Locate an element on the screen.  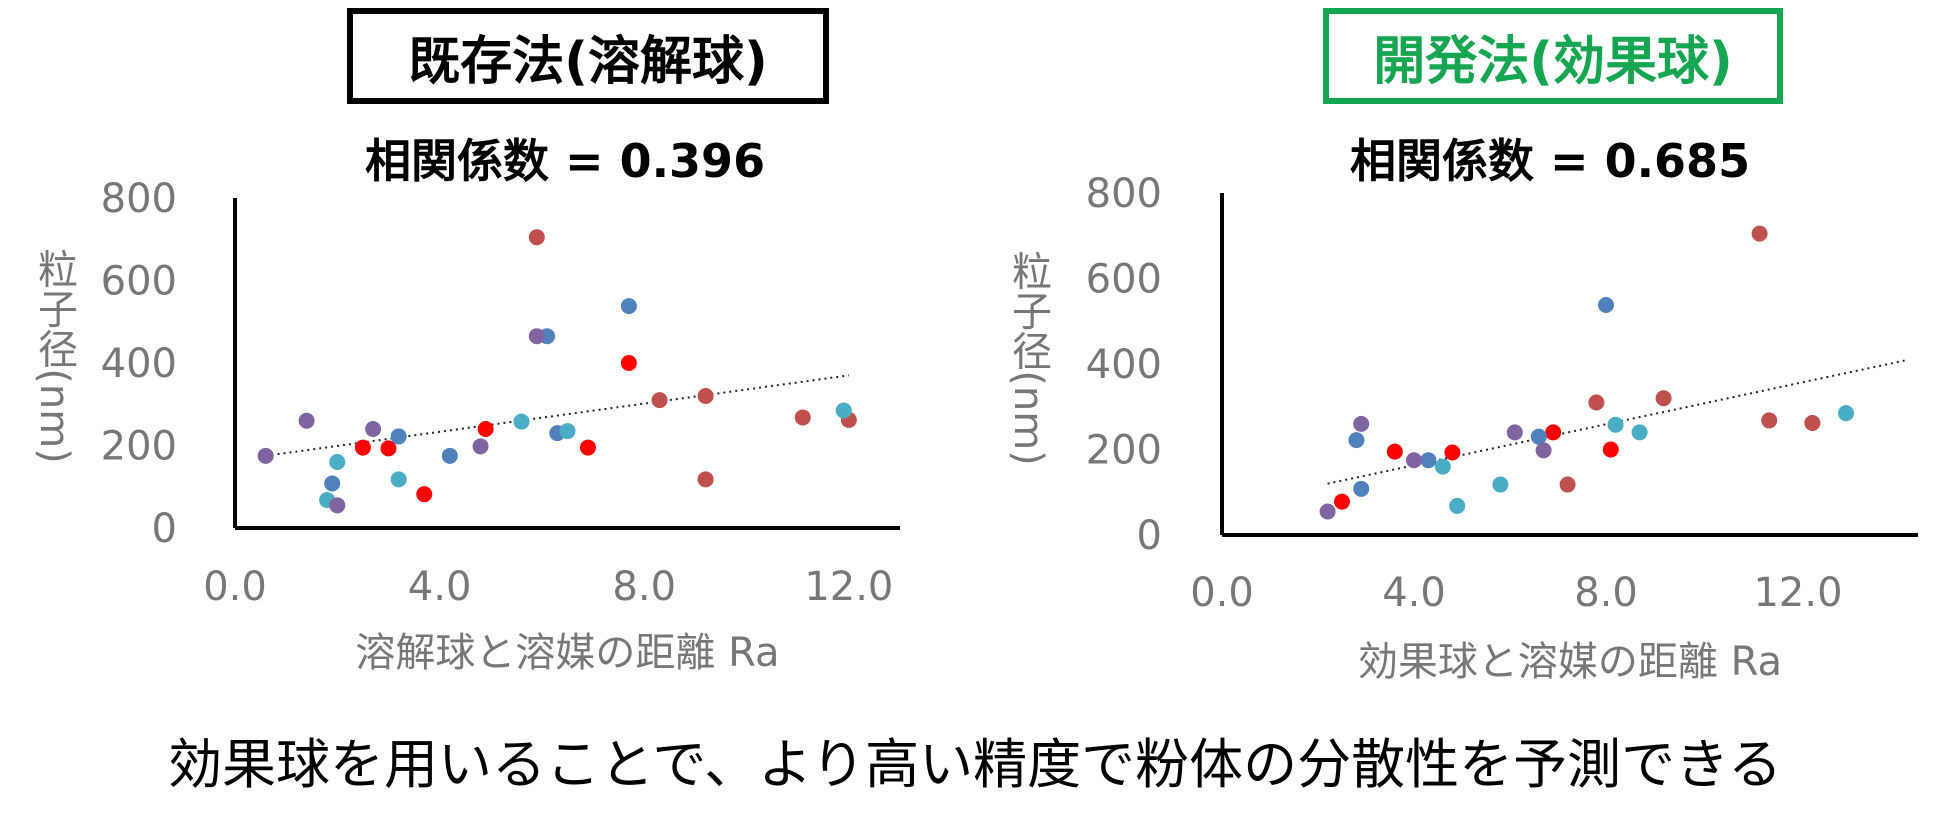
x-axis-label: 溶解球と溶媒の距離 Ra is located at coordinates (567, 653).